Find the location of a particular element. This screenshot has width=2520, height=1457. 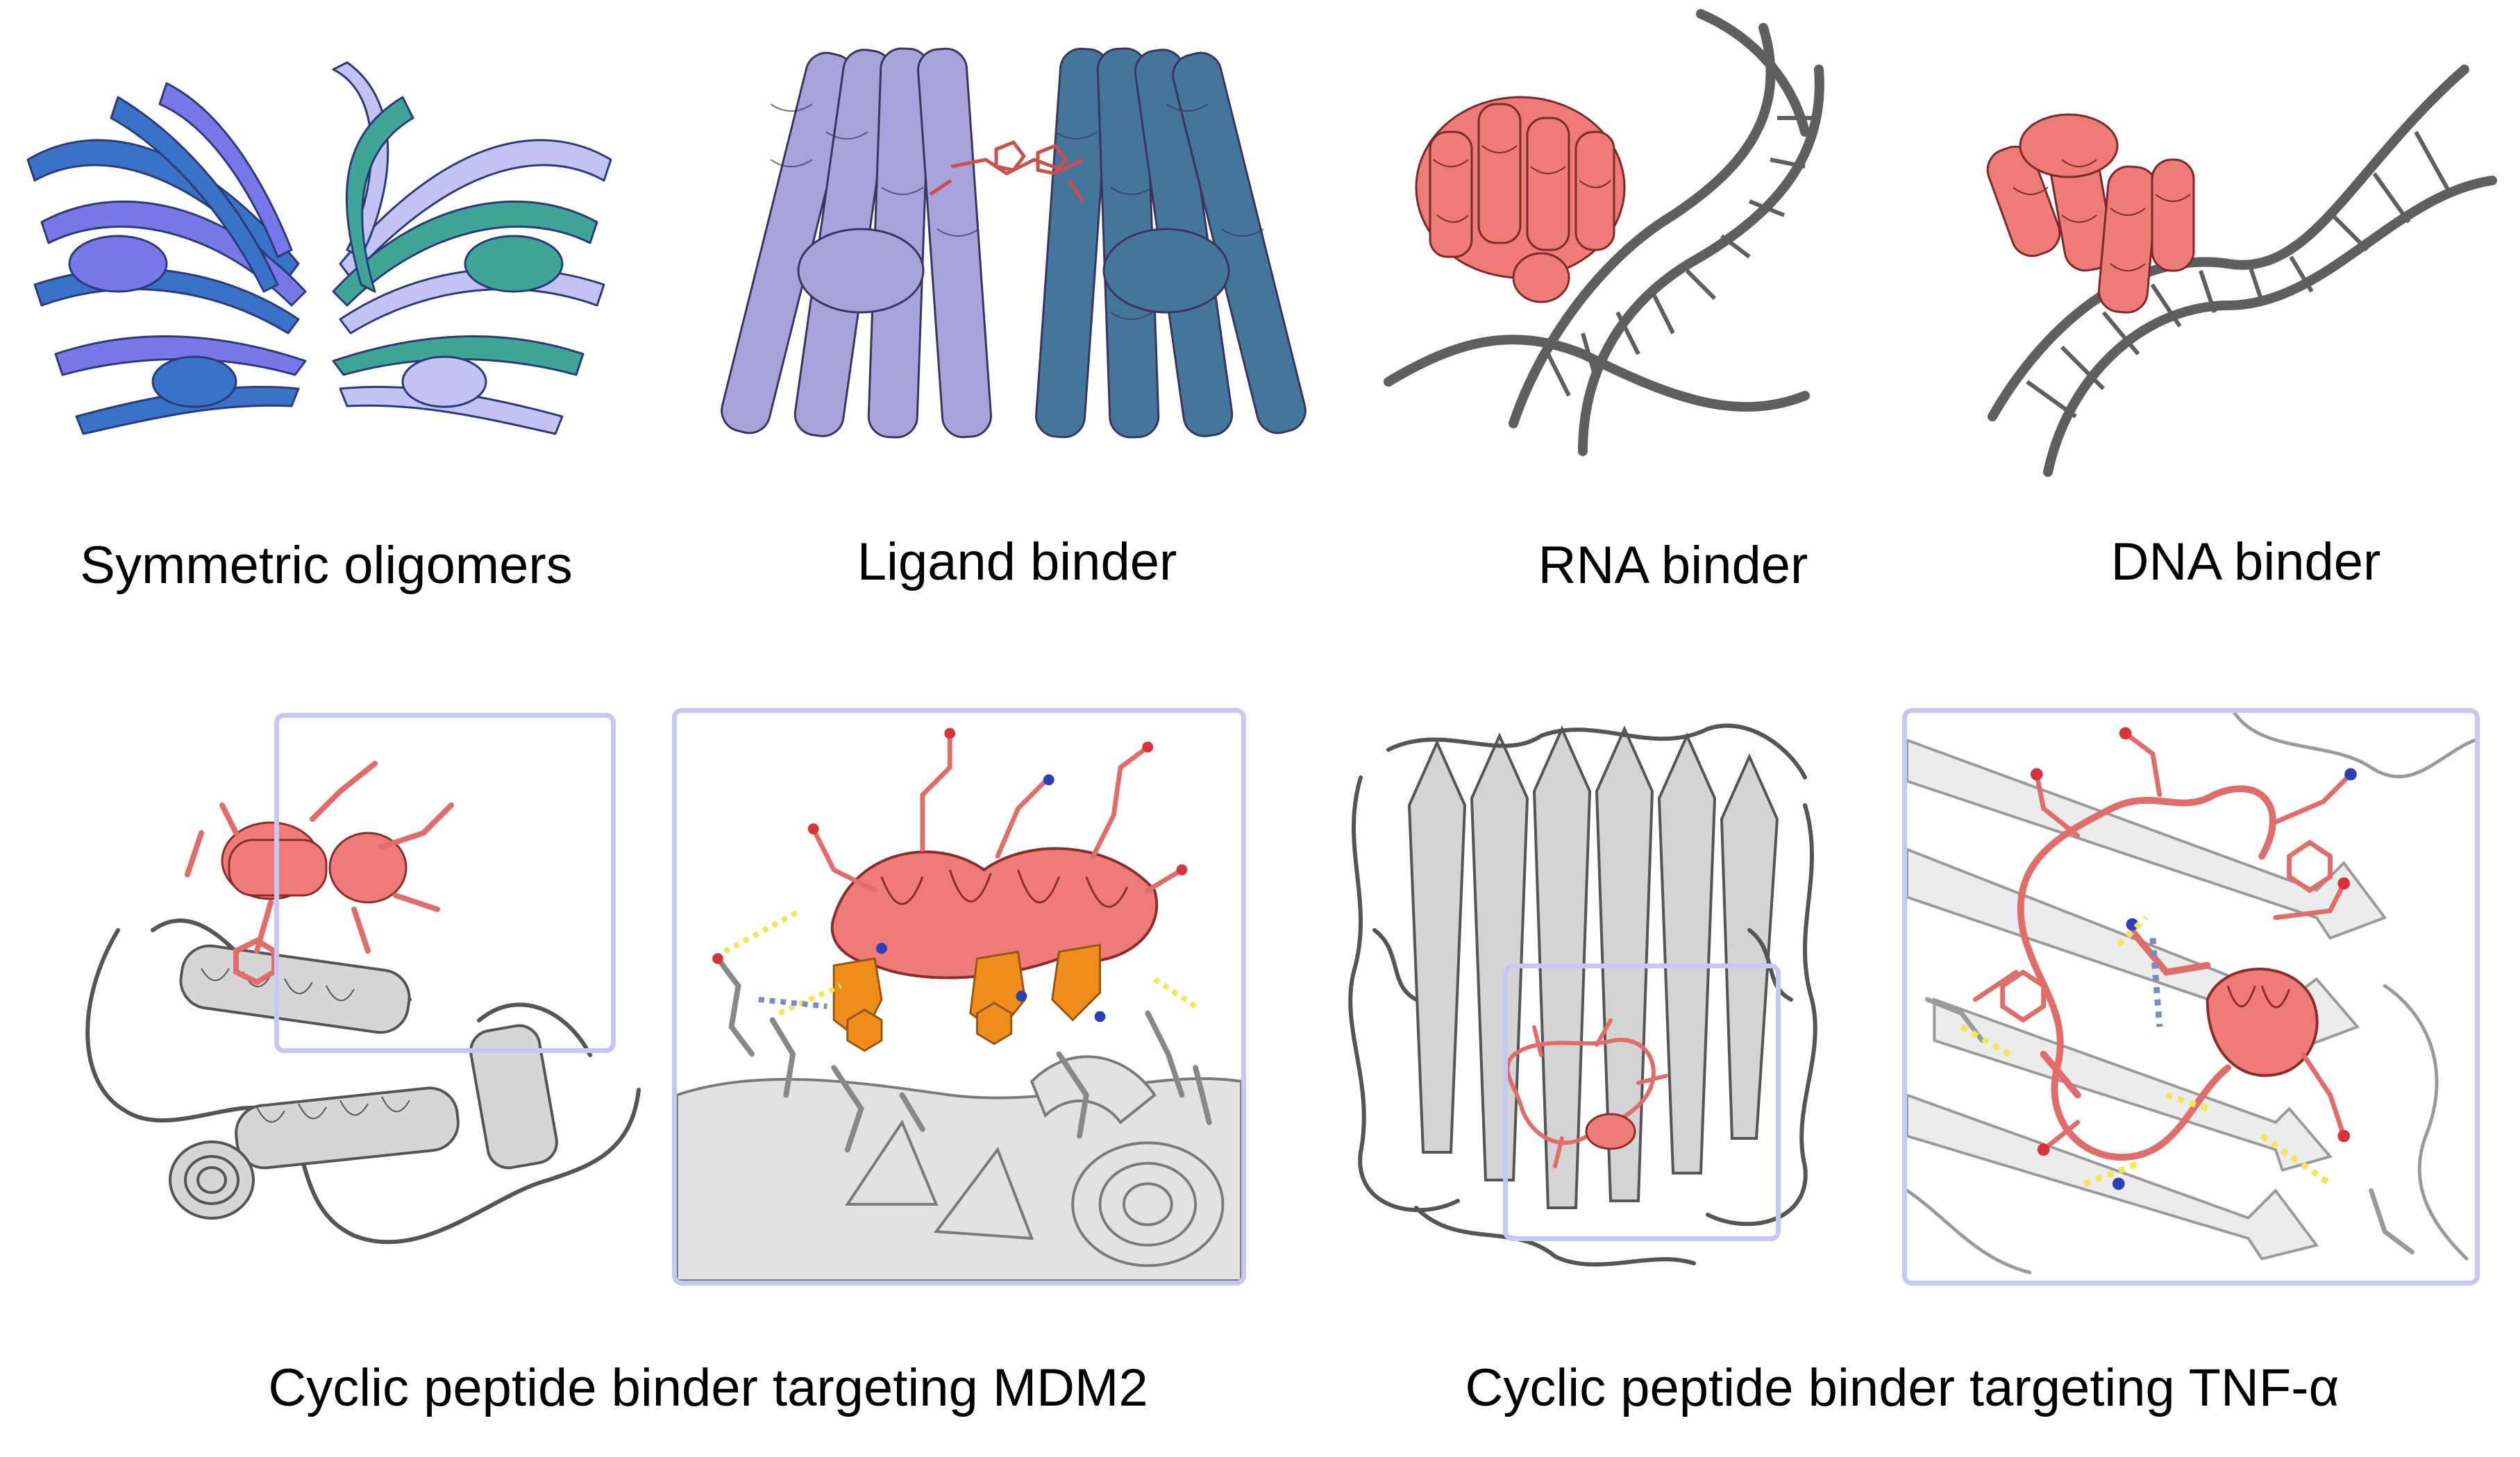

caption-ligand-binder: Ligand binder is located at coordinates (1017, 561).